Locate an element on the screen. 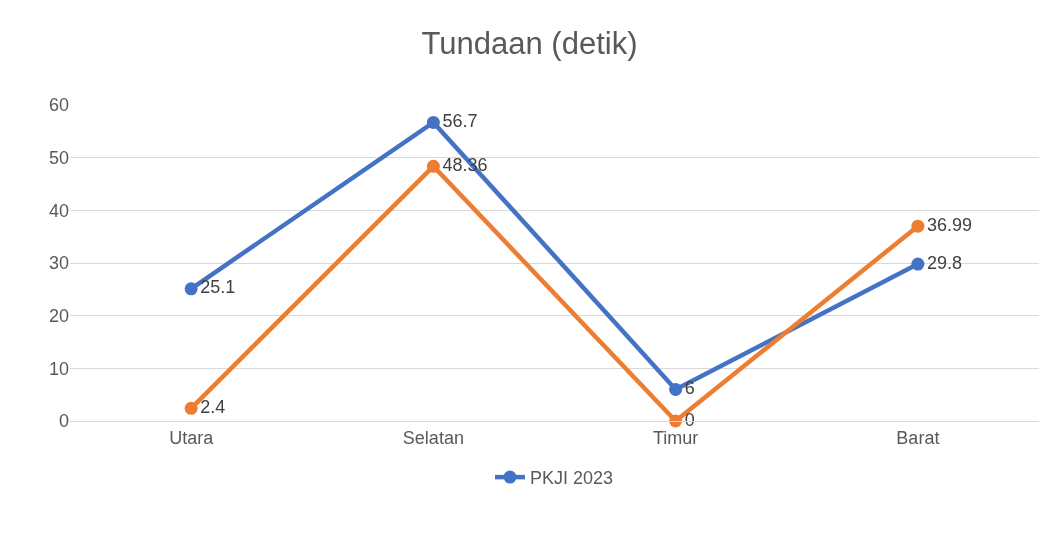 This screenshot has width=1059, height=538. x-tick-label: Utara is located at coordinates (192, 437).